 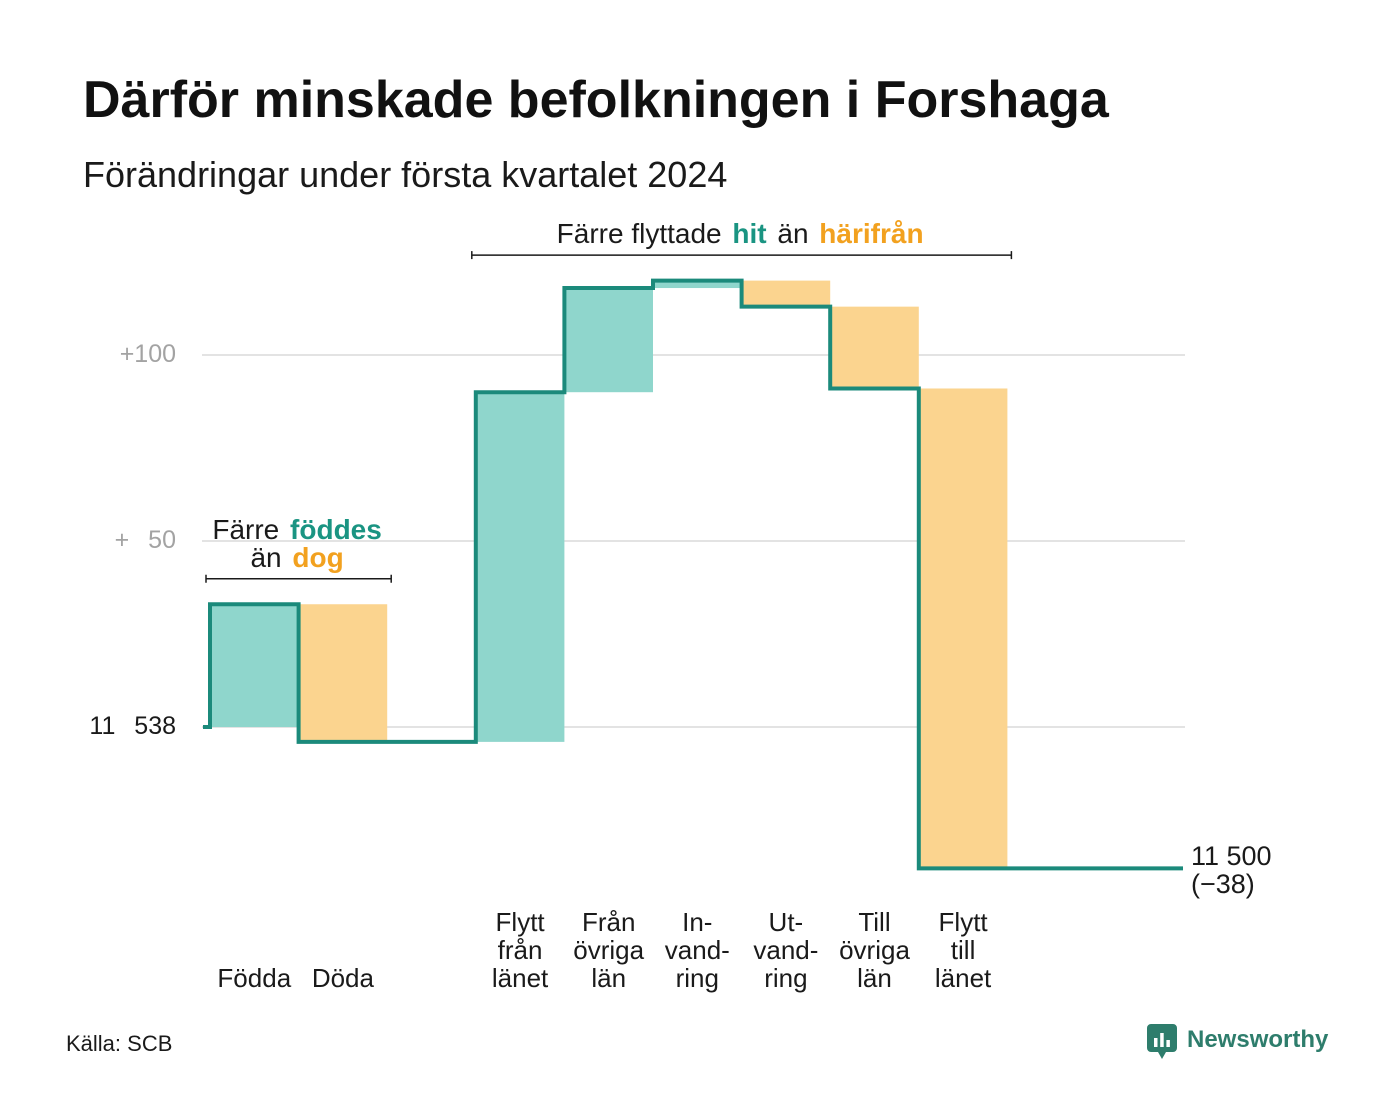 I want to click on x-tick-label: Ut- vand- ring, so click(x=786, y=950).